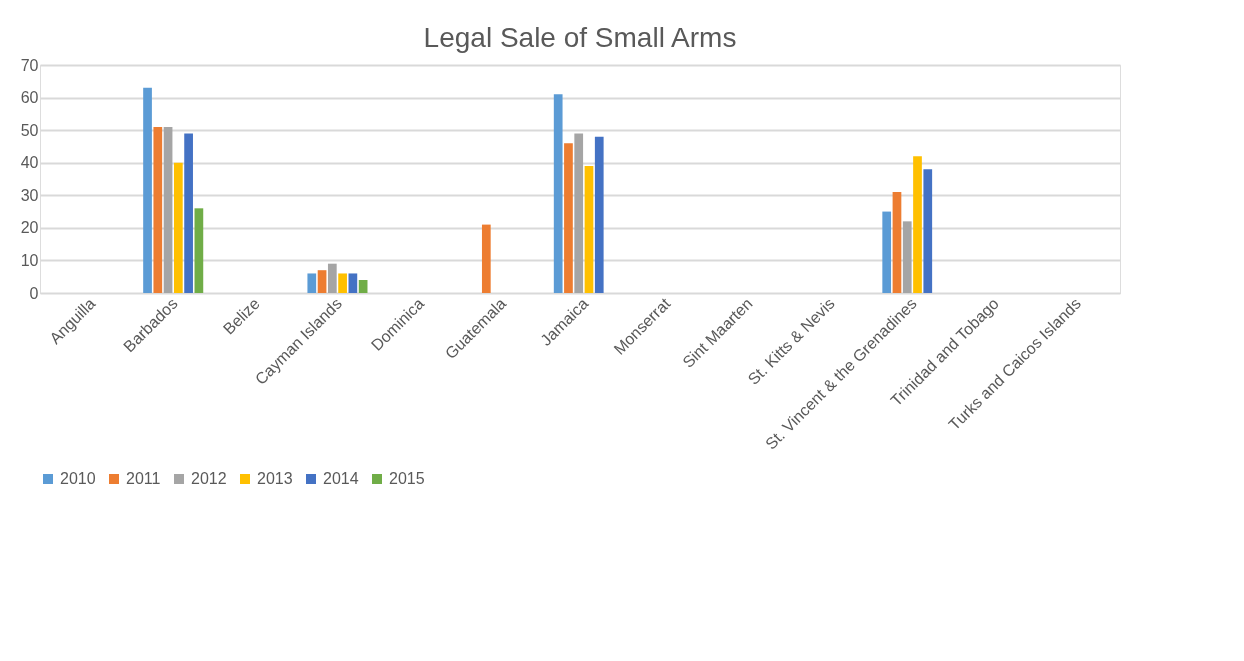 The image size is (1244, 661). Describe the element at coordinates (29, 195) in the screenshot. I see `y-tick-label: 30` at that location.